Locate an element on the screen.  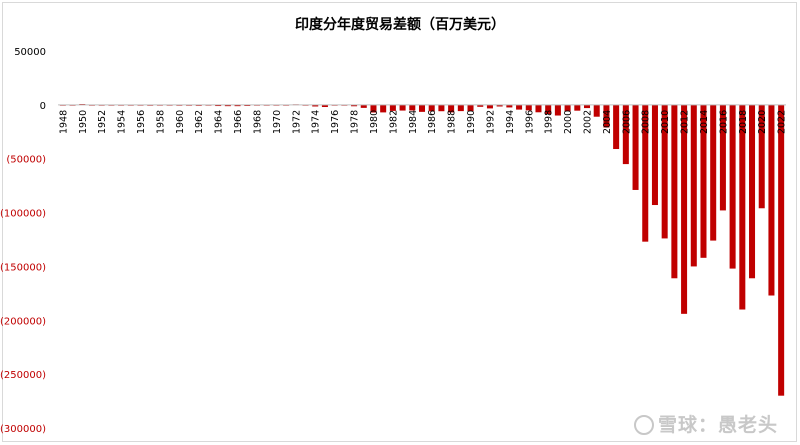
x-tick-label: 1980 is located at coordinates (374, 122).